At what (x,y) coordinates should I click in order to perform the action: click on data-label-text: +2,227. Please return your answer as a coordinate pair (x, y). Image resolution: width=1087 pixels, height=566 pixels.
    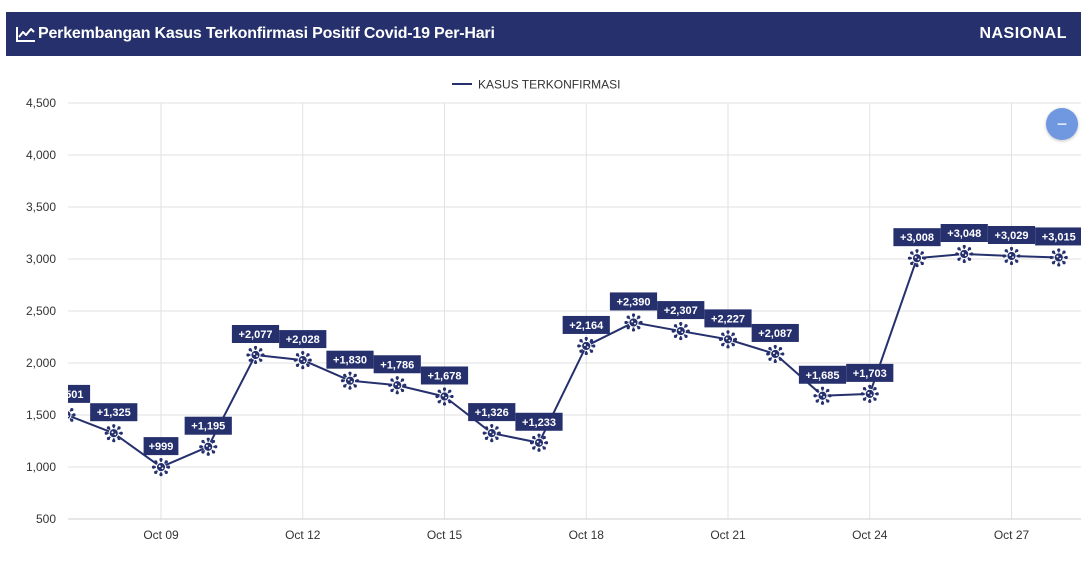
    Looking at the image, I should click on (728, 319).